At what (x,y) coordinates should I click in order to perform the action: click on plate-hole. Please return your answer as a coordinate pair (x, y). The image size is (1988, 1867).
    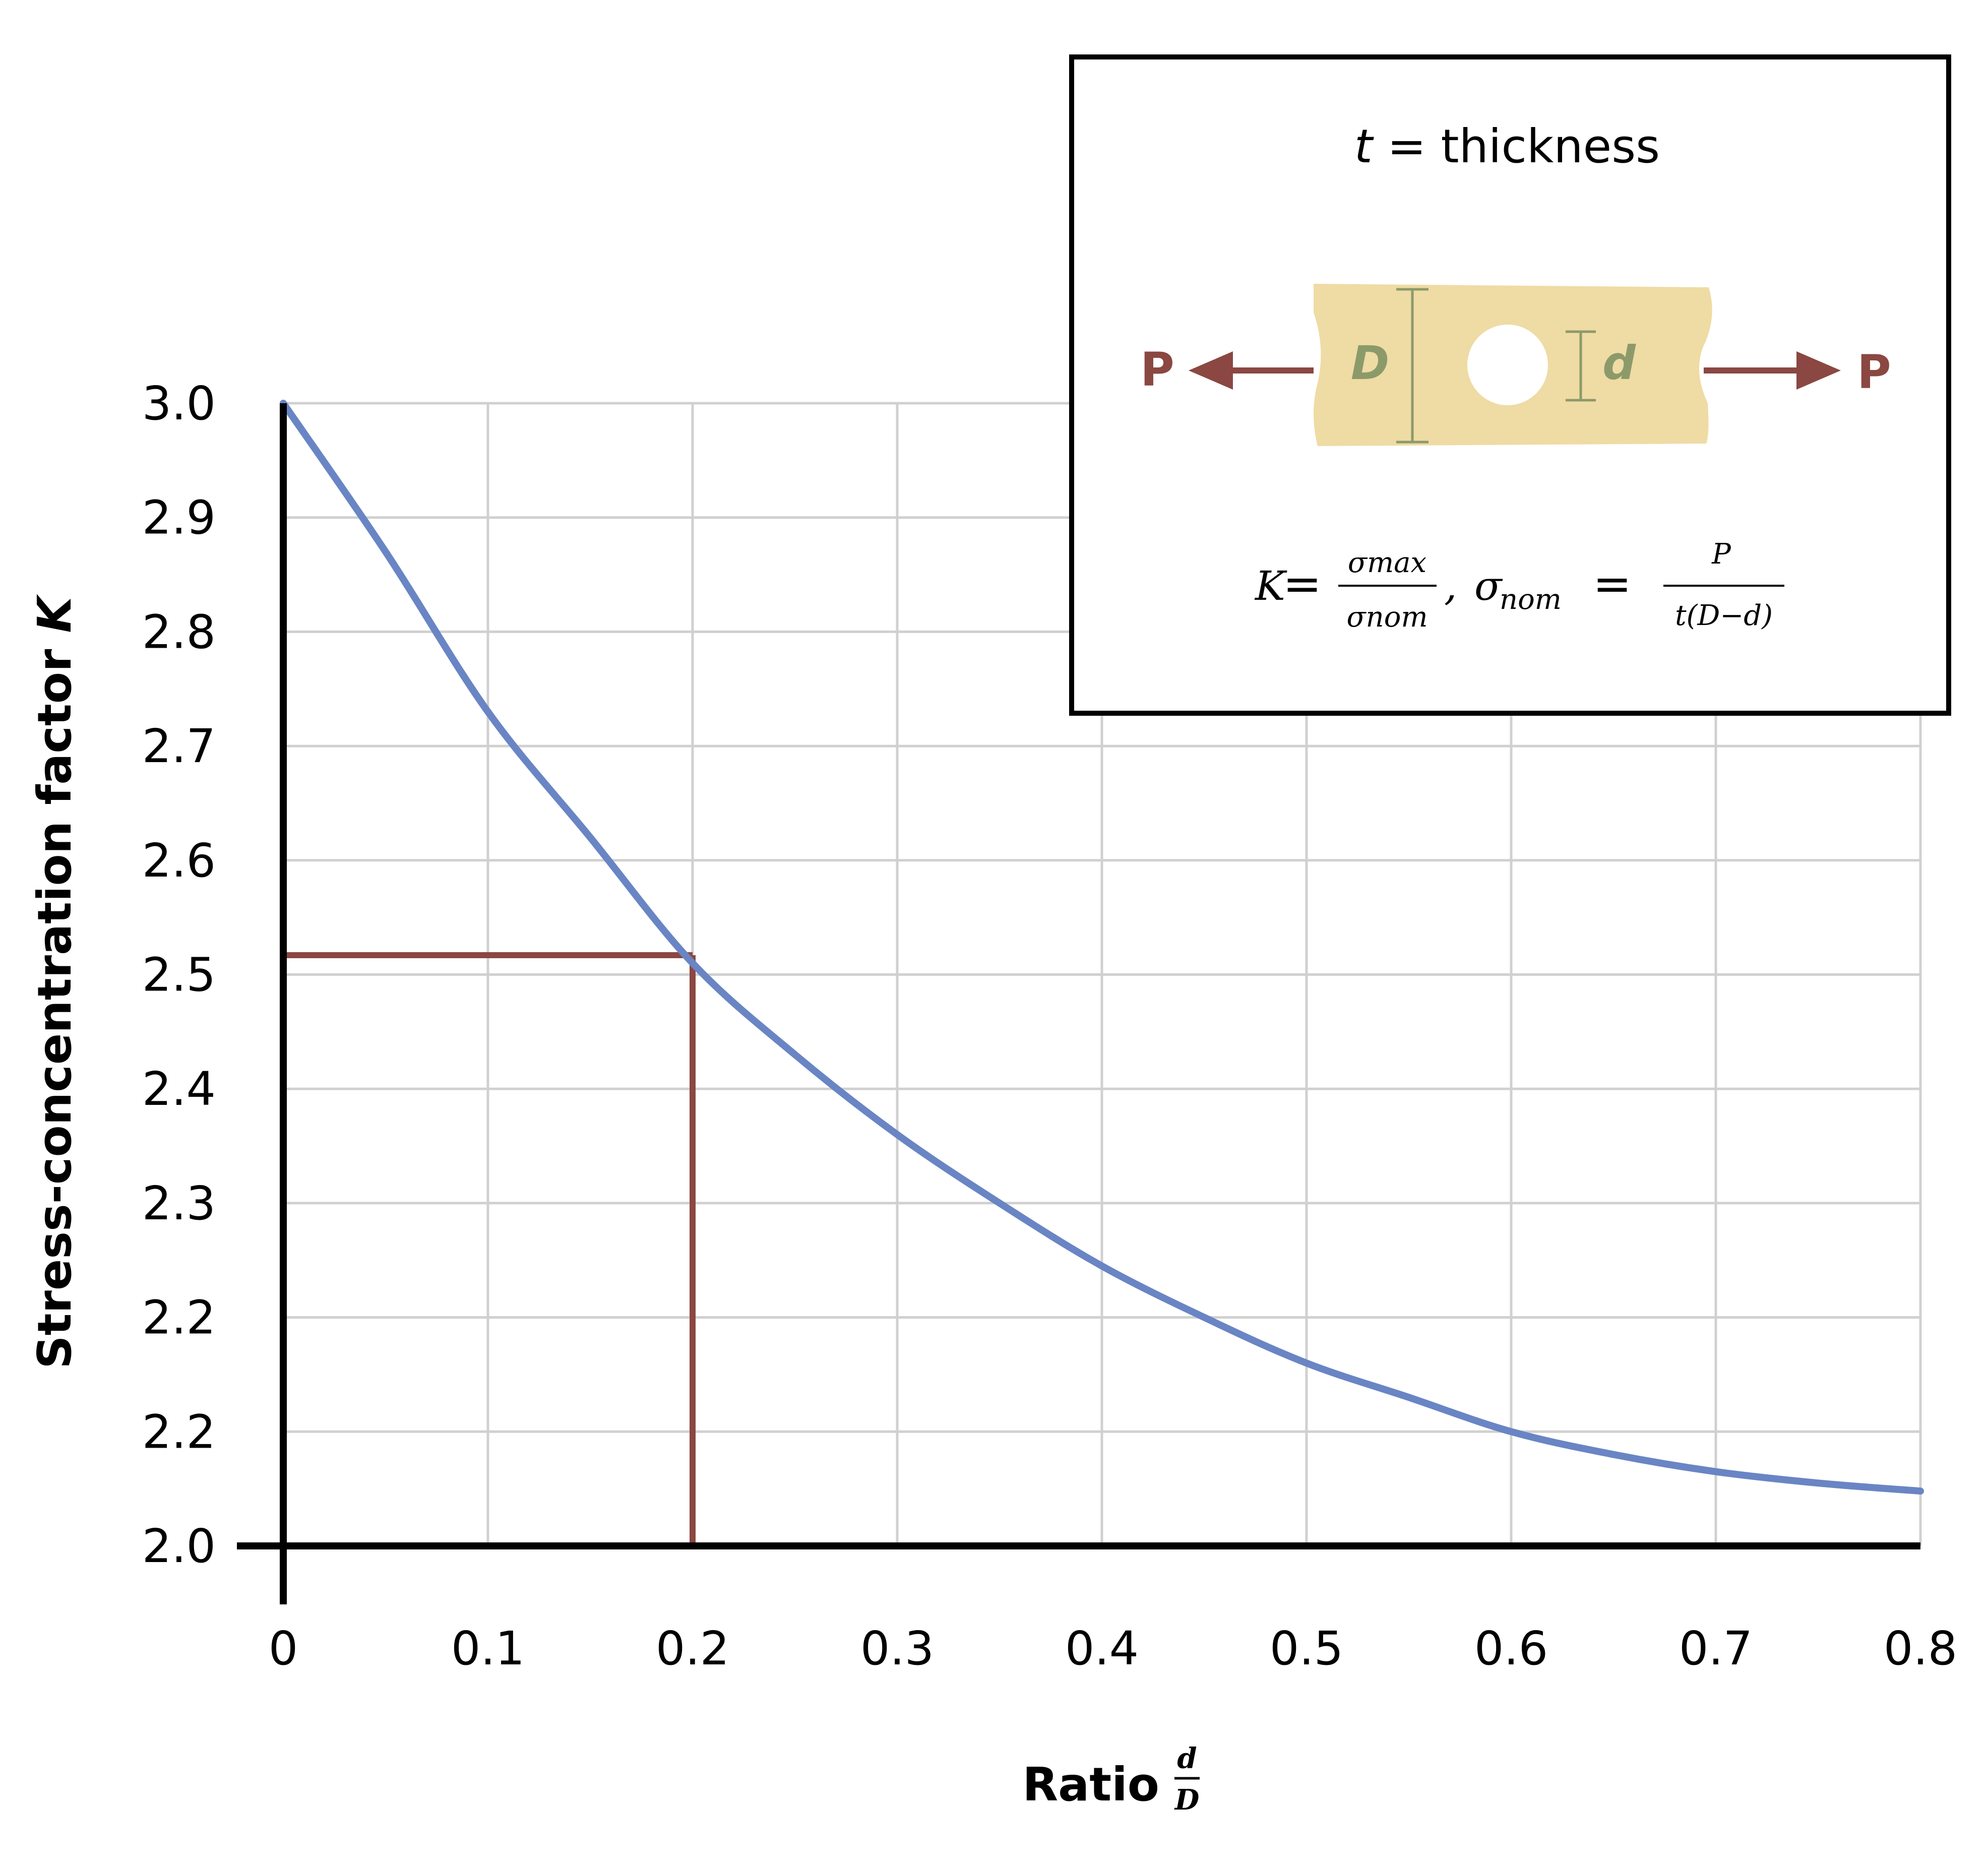
    Looking at the image, I should click on (1507, 365).